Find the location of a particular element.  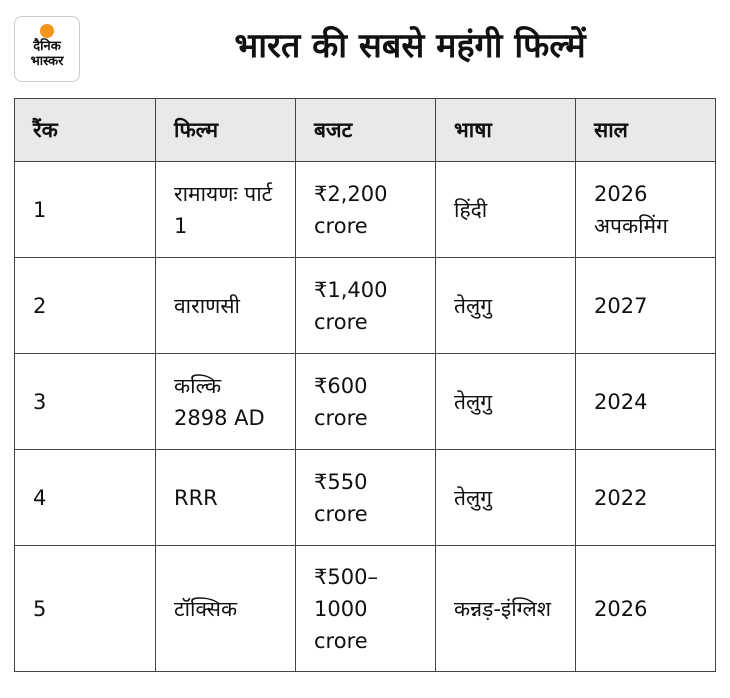

table-cell: 3 is located at coordinates (85, 401).